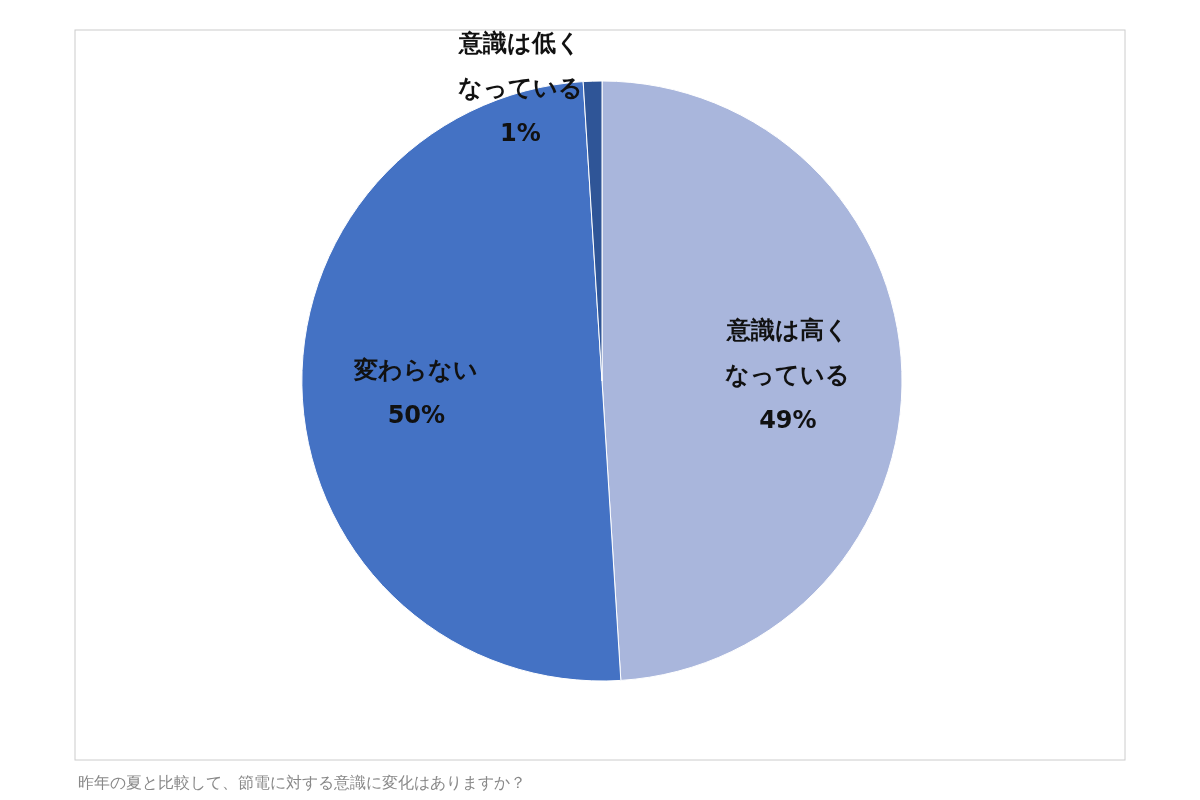 Image resolution: width=1200 pixels, height=800 pixels. What do you see at coordinates (788, 353) in the screenshot?
I see `slice-label: 意識は高くなっている` at bounding box center [788, 353].